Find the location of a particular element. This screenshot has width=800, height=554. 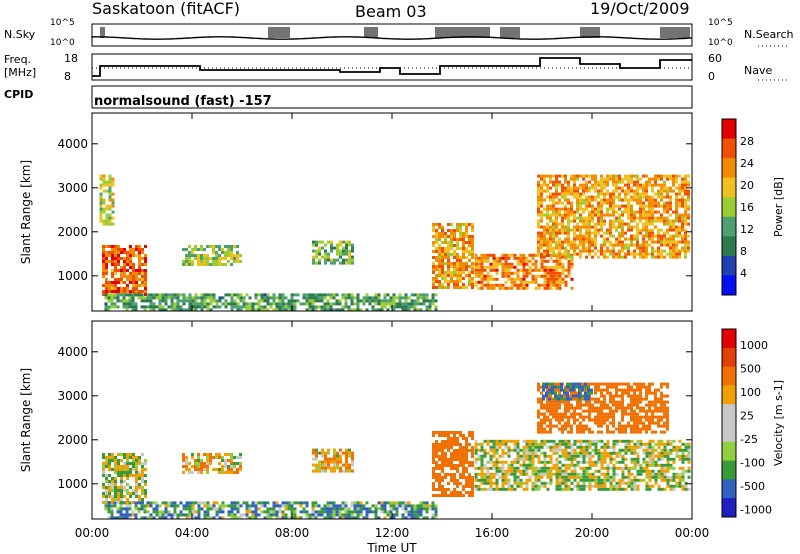

nave-label: Nave is located at coordinates (758, 70).